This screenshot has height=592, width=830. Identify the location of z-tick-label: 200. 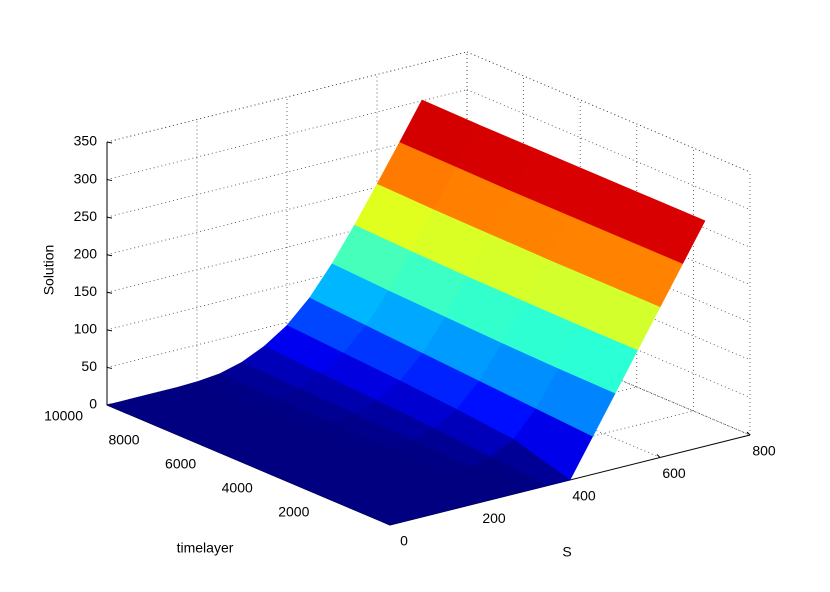
(86, 253).